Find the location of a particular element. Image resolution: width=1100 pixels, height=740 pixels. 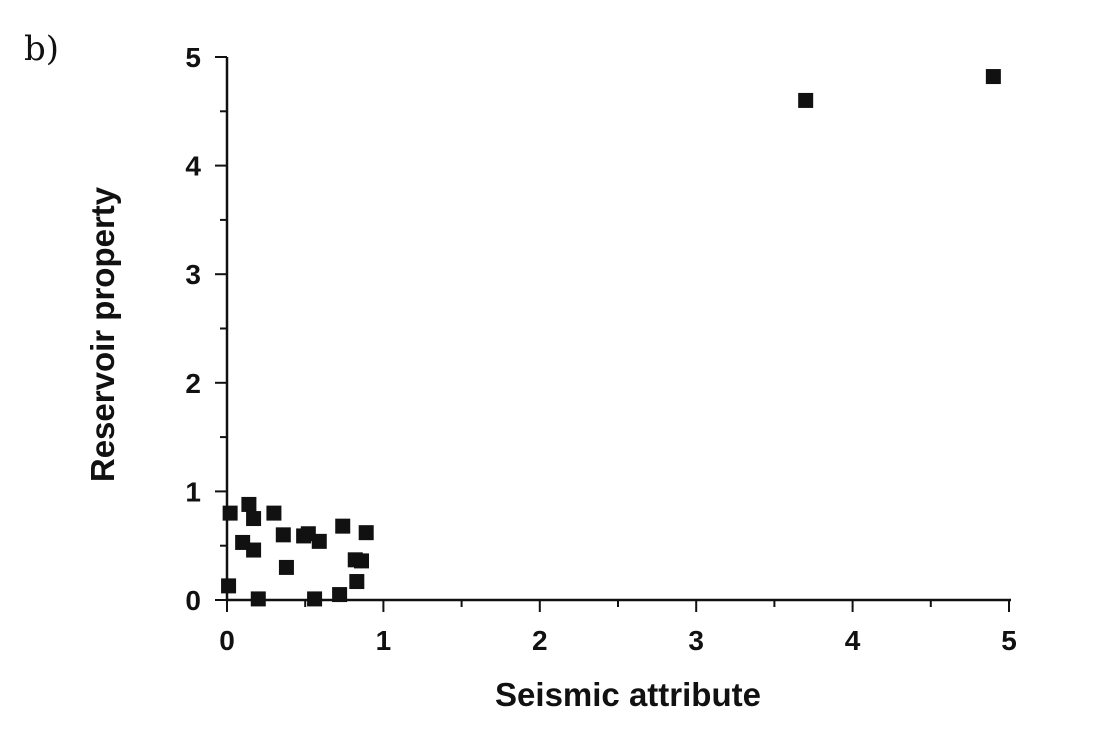

panel-label: b) is located at coordinates (41, 49).